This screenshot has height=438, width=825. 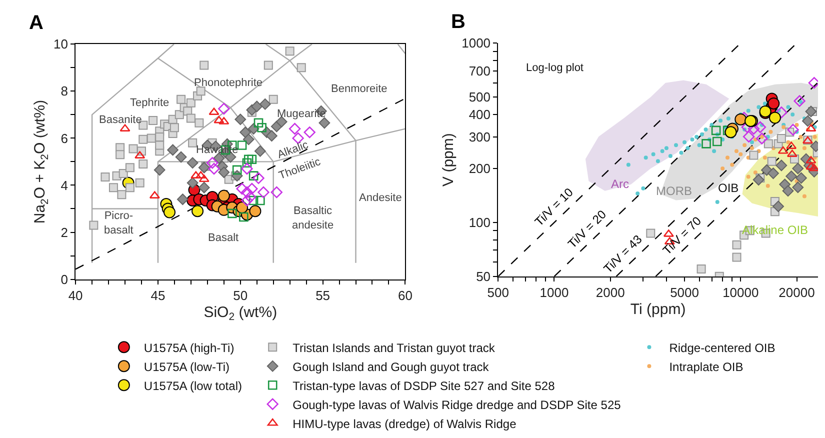 What do you see at coordinates (479, 222) in the screenshot?
I see `y-tick-label: 100` at bounding box center [479, 222].